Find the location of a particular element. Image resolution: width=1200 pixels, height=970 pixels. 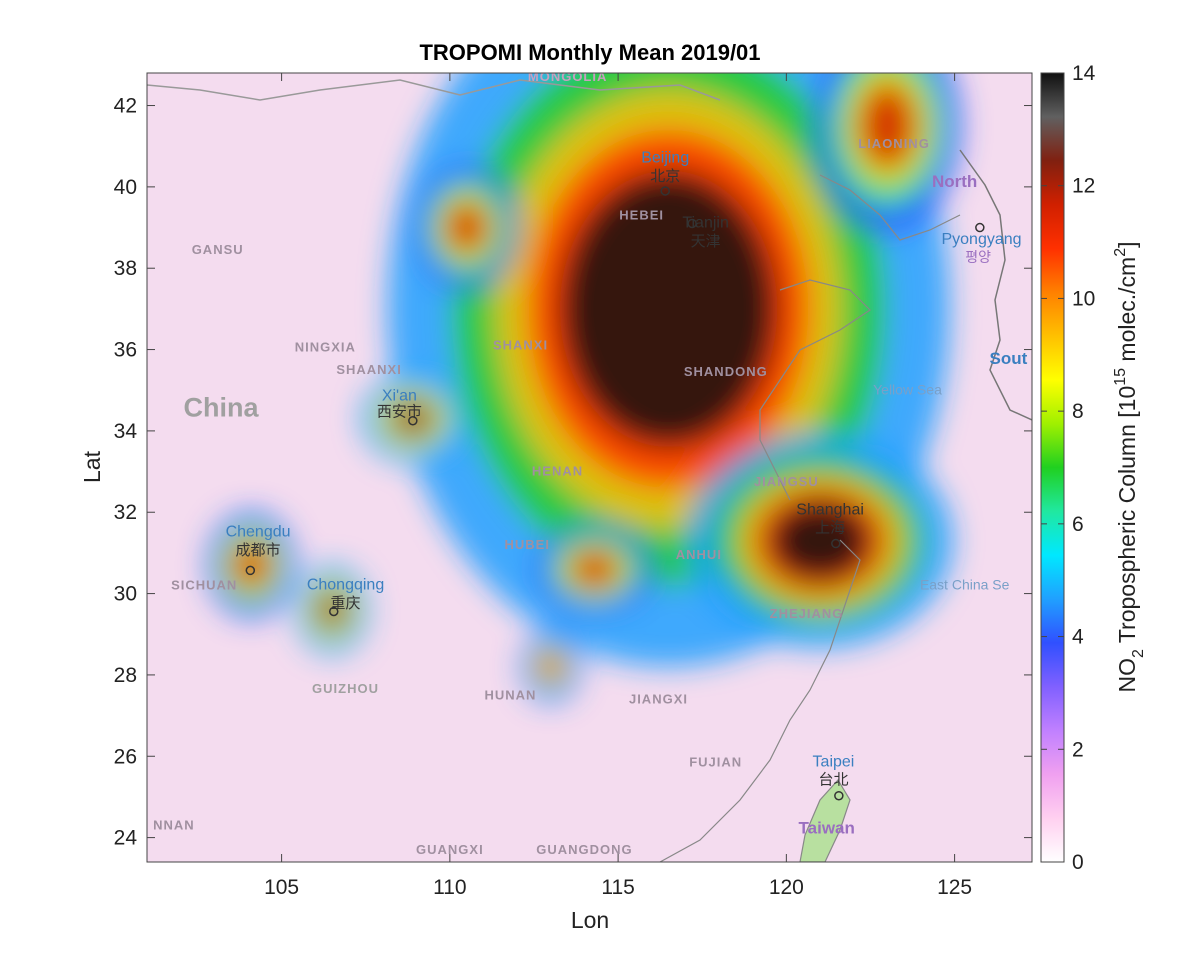

y-tick-label: 42 is located at coordinates (125, 106).